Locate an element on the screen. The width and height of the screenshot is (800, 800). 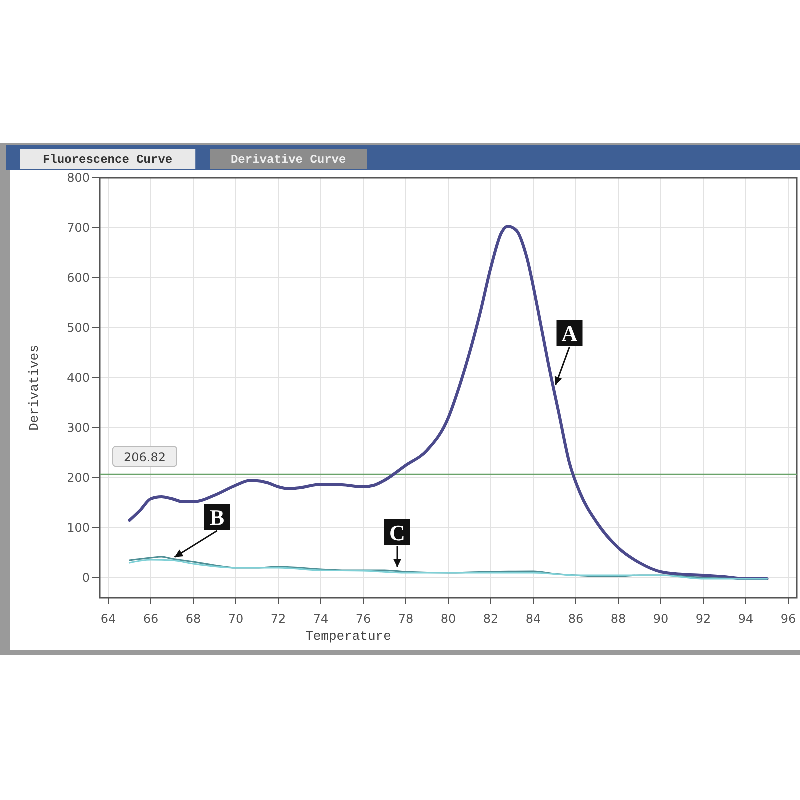
x-tick-label: 64 is located at coordinates (108, 619).